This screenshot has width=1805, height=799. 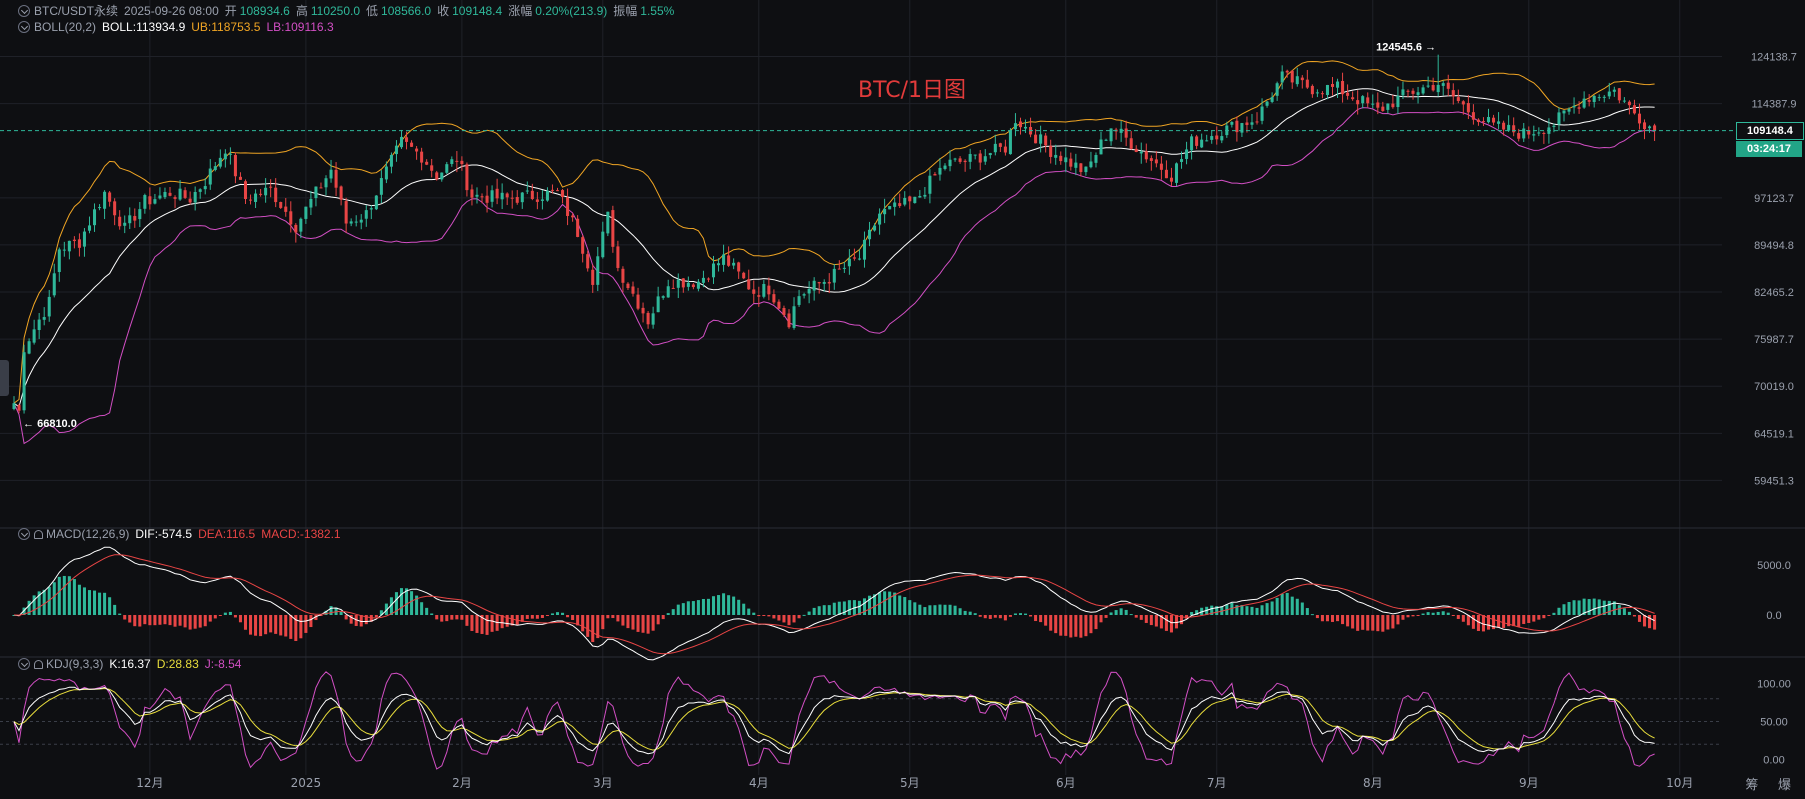 I want to click on boll-name: BOLL(20,2), so click(x=65, y=27).